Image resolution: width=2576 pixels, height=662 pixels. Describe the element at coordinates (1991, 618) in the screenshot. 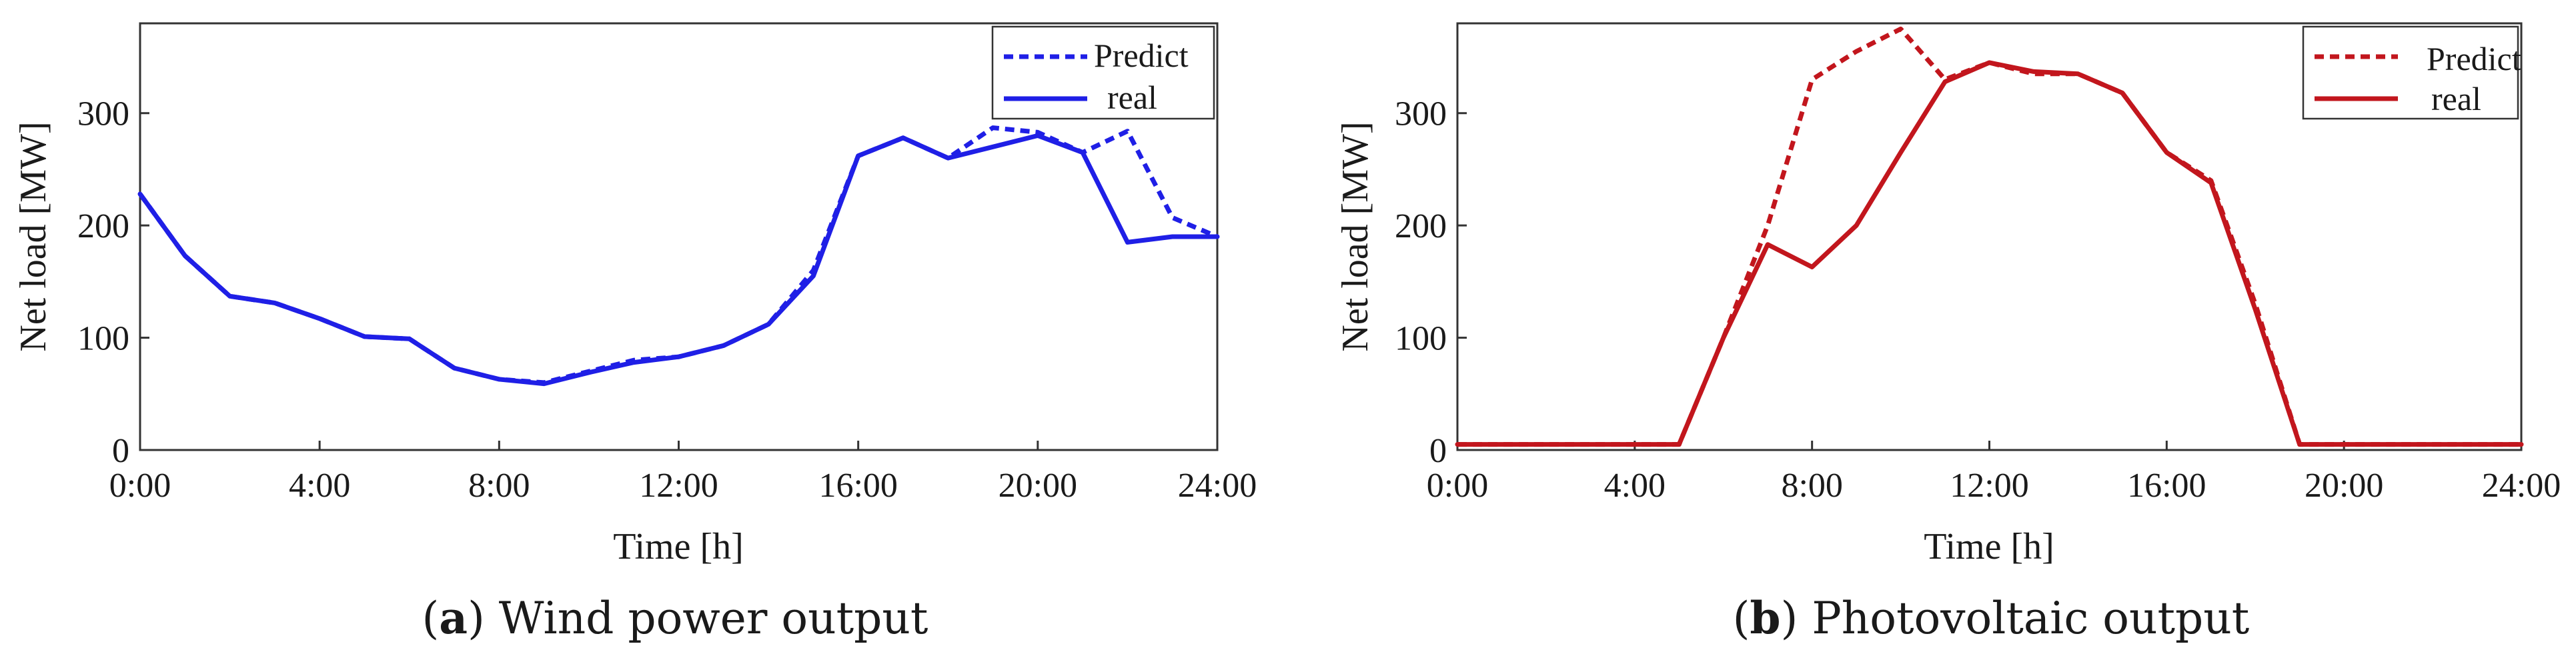

I see `caption-b: (b) Photovoltaic output` at that location.